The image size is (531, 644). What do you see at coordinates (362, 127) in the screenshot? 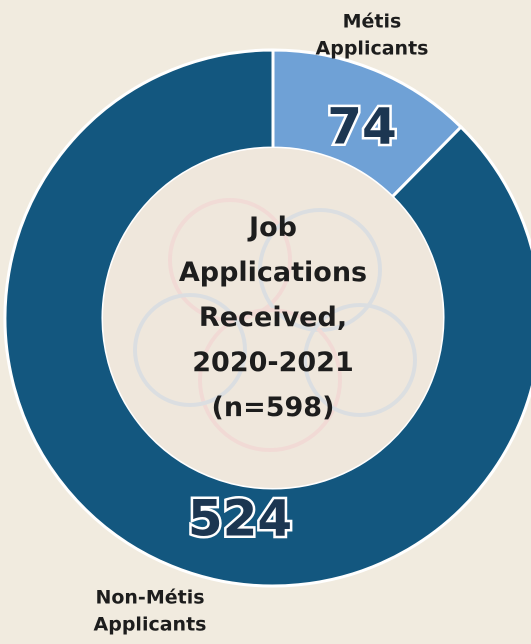
I see `data-label: 74` at bounding box center [362, 127].